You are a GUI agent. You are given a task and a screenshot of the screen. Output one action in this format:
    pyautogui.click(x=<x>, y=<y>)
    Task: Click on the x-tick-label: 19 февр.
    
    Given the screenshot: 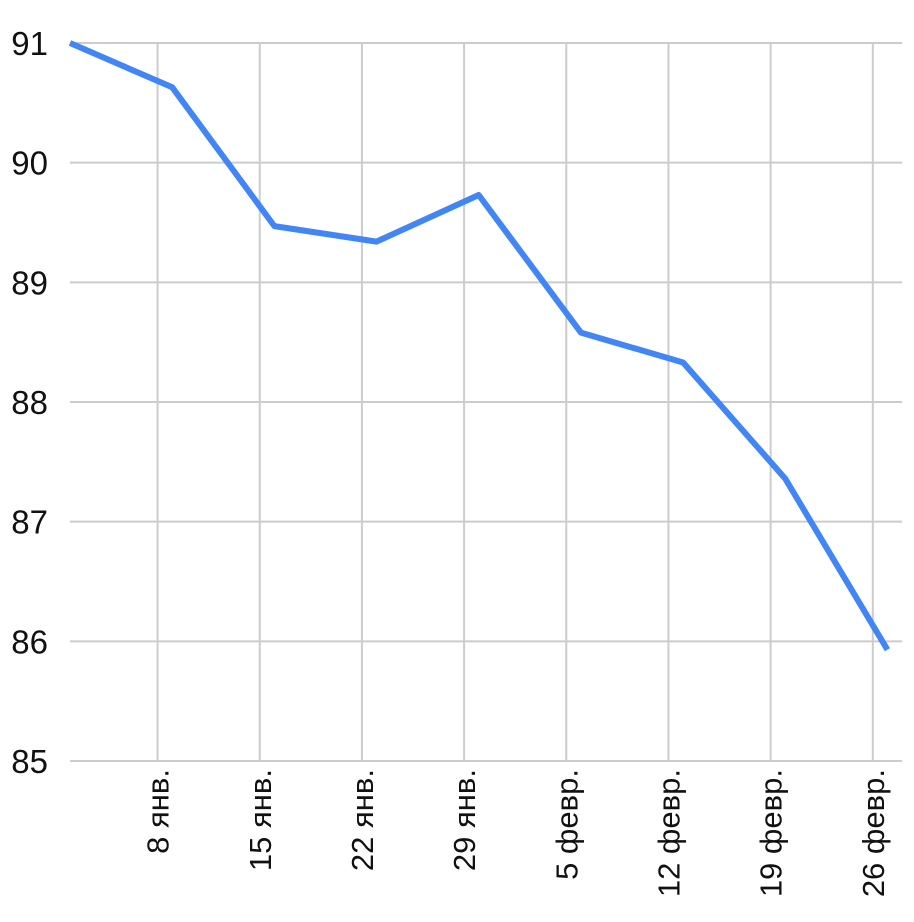 What is the action you would take?
    pyautogui.click(x=771, y=833)
    